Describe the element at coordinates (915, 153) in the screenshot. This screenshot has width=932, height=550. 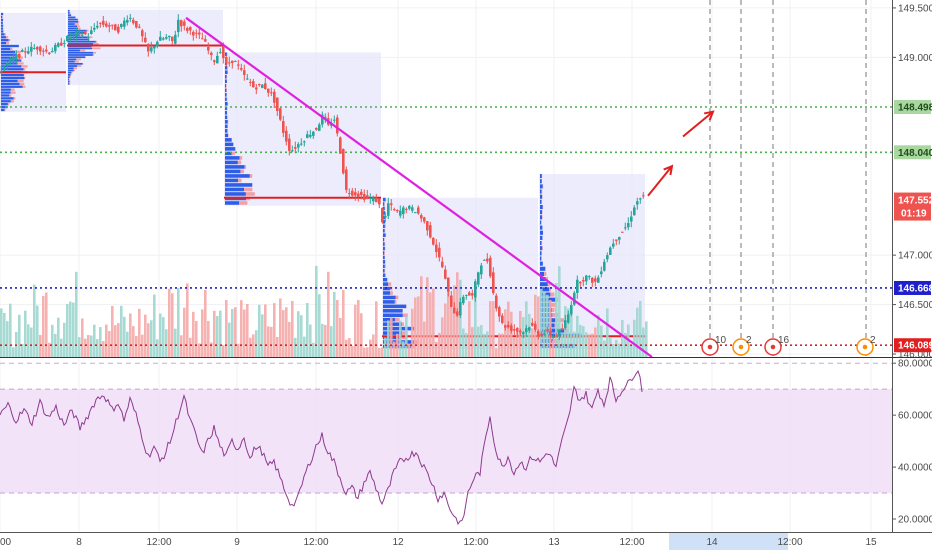
I see `level-price-tag-label: 148.040` at that location.